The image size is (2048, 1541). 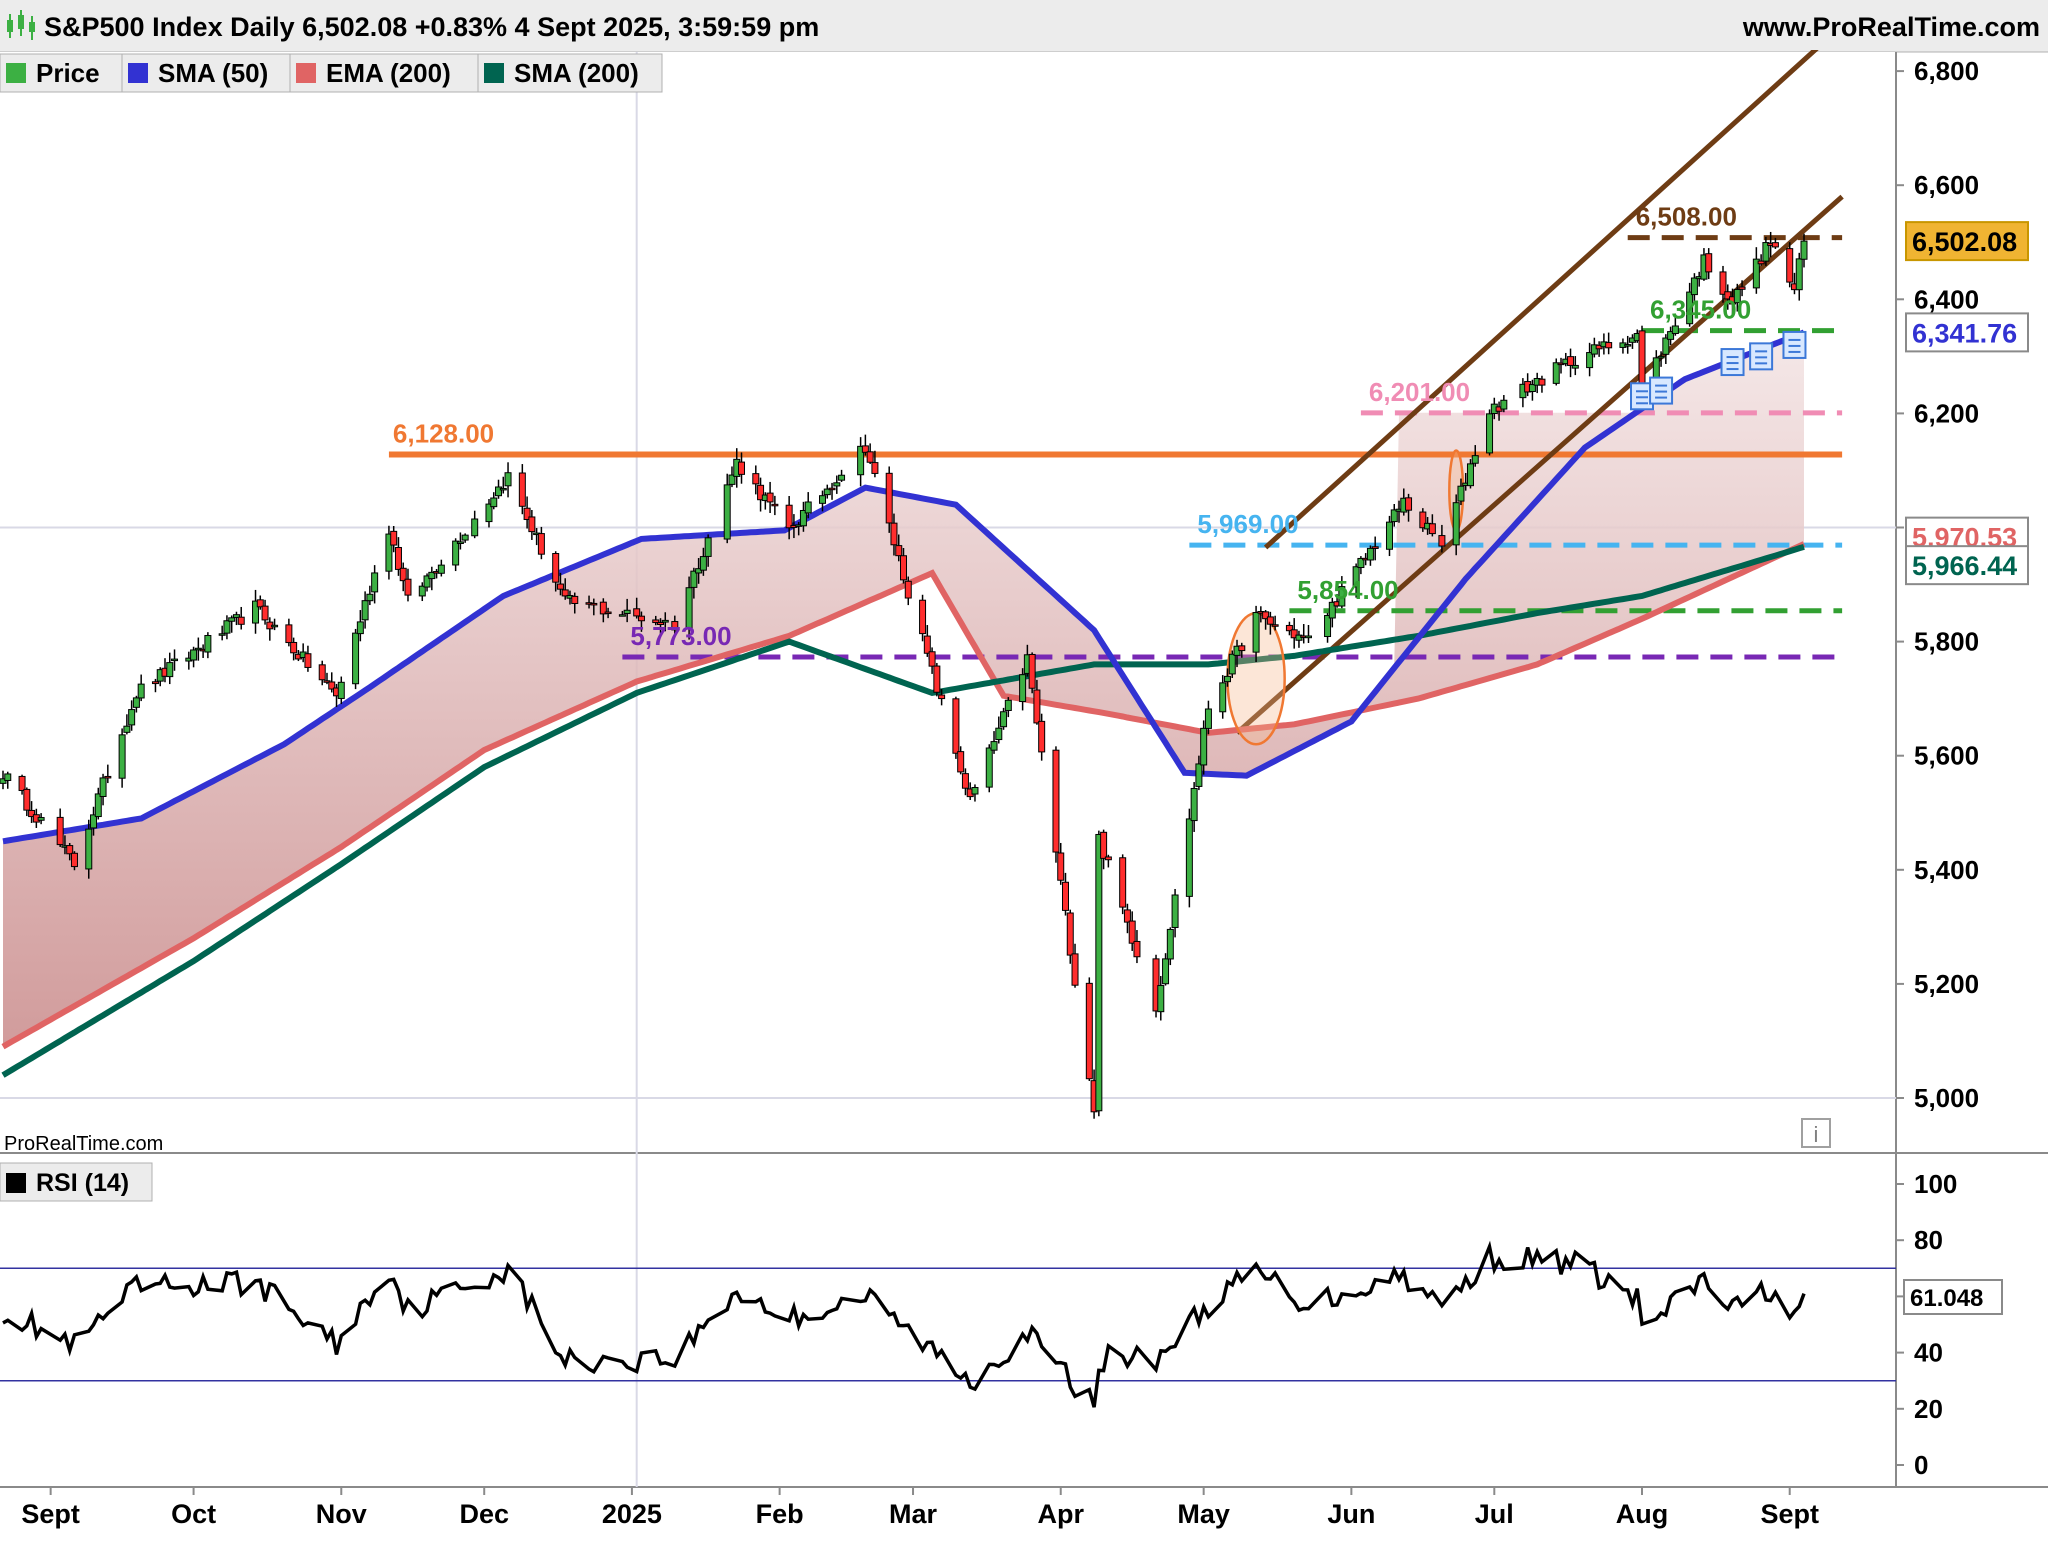 What do you see at coordinates (948, 1324) in the screenshot?
I see `rsi-grid` at bounding box center [948, 1324].